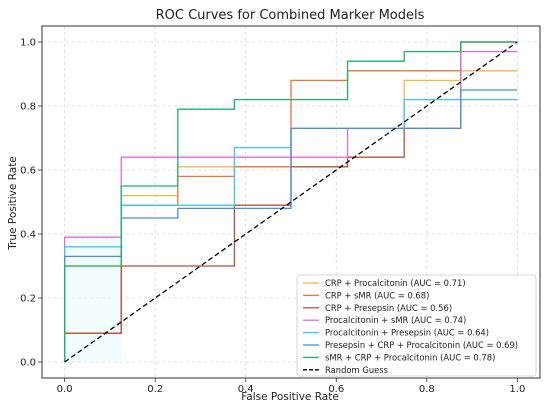  I want to click on chart-title: ROC Curves for Combined Marker Models, so click(290, 15).